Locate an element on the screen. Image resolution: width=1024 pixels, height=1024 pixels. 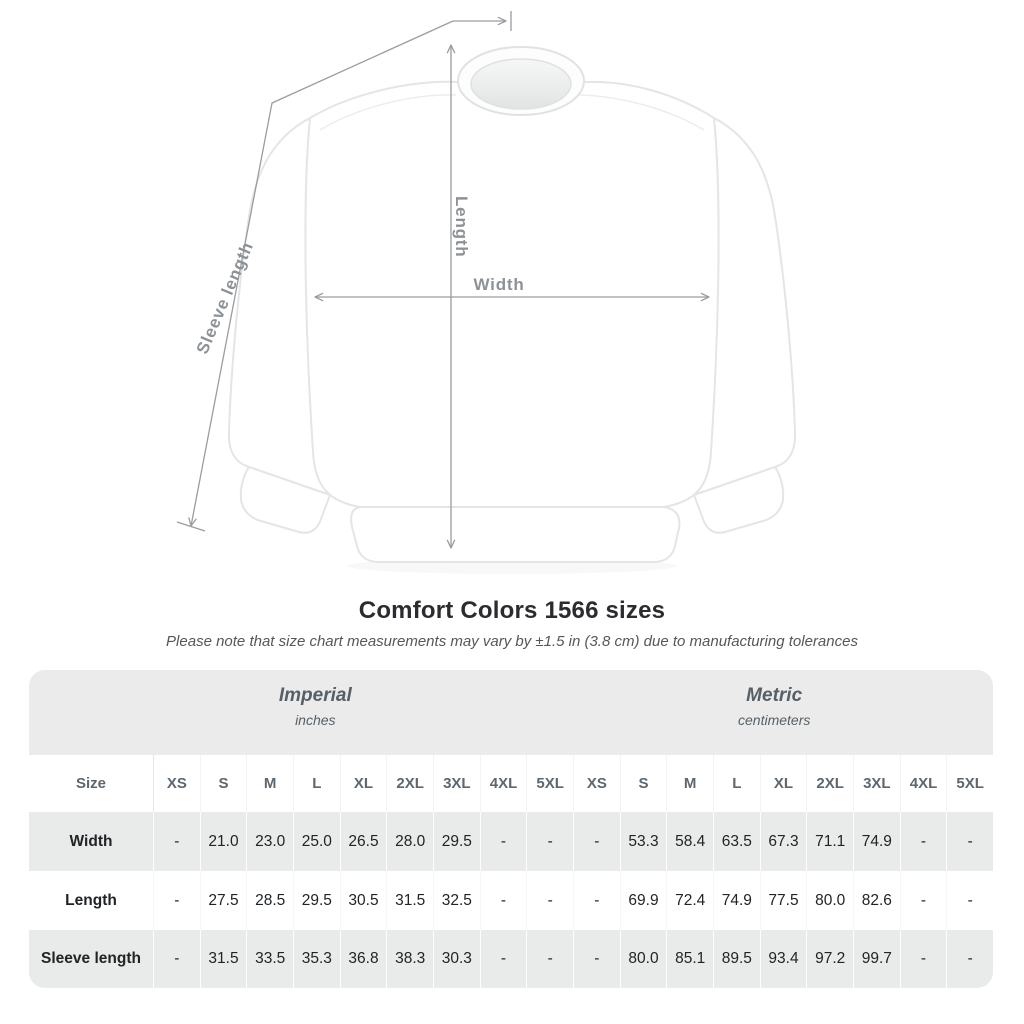
table-cell: 23.0 is located at coordinates (269, 841).